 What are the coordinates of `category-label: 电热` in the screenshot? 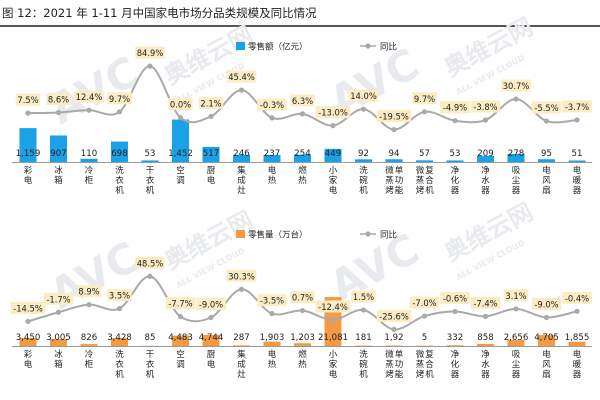 It's located at (272, 175).